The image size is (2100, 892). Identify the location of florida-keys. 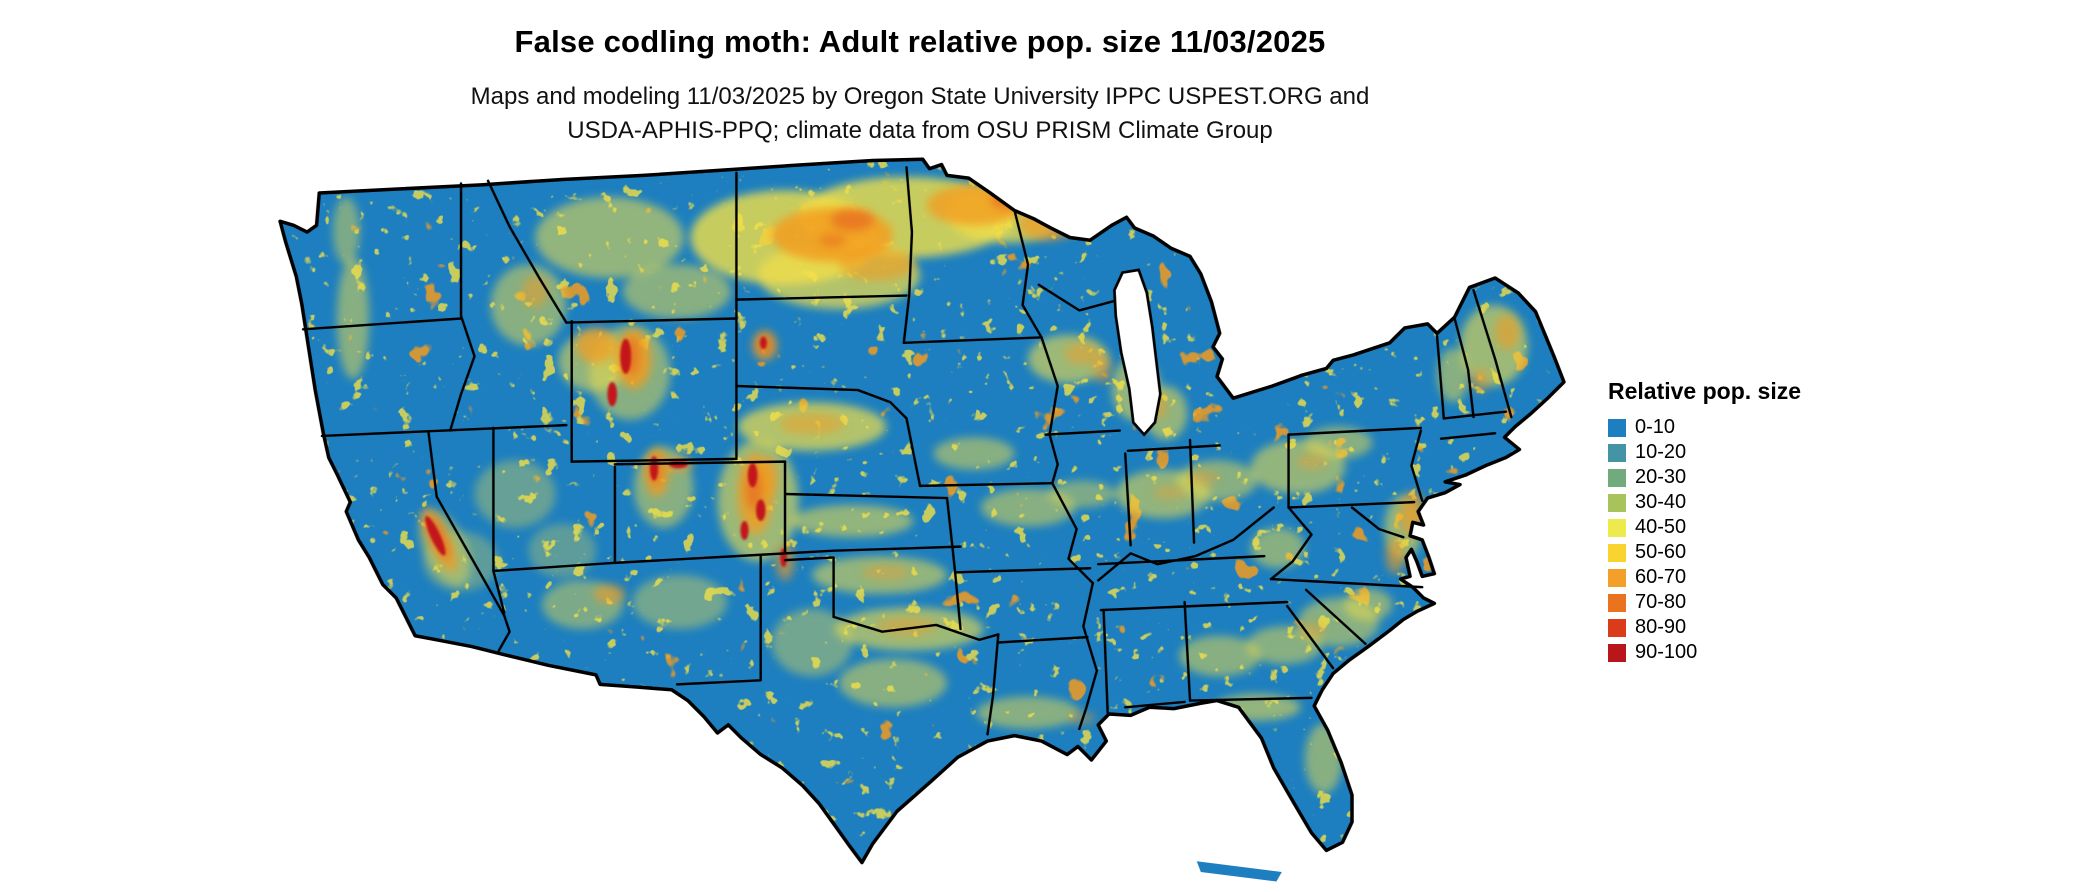
(1239, 871).